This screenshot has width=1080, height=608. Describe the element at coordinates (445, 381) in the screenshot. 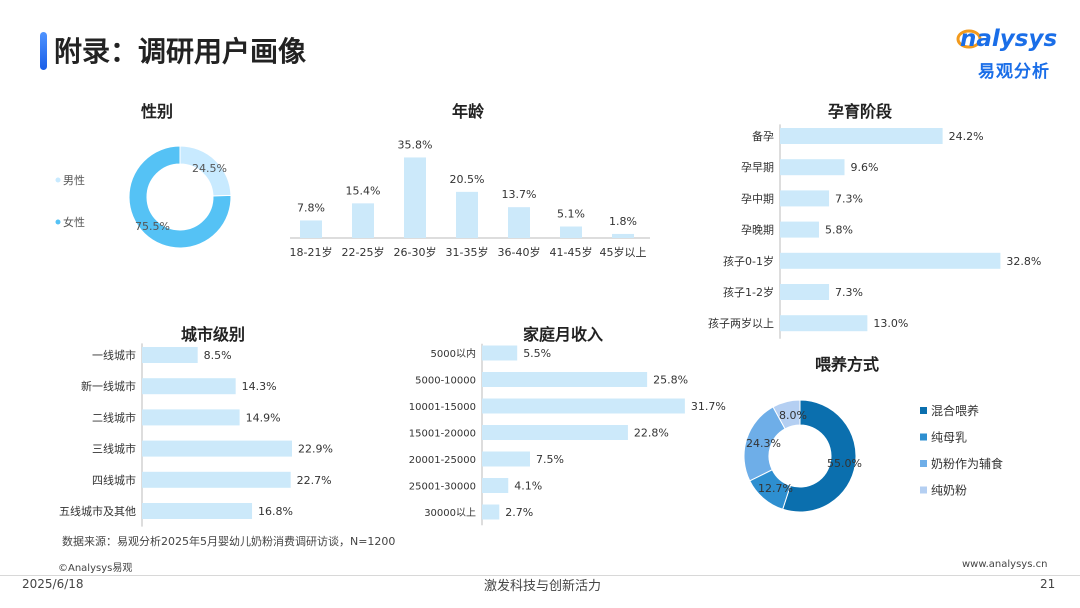

I see `income-category-label: 5000-10000` at that location.